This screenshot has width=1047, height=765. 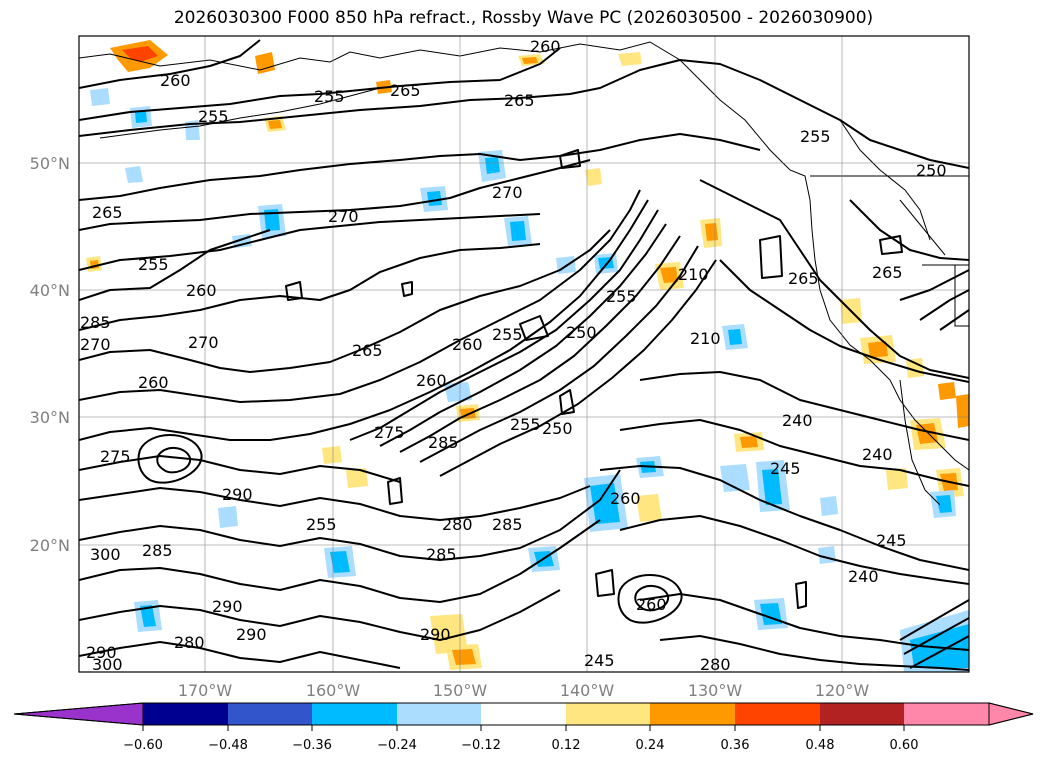 I want to click on lon-label: 150°W, so click(x=460, y=690).